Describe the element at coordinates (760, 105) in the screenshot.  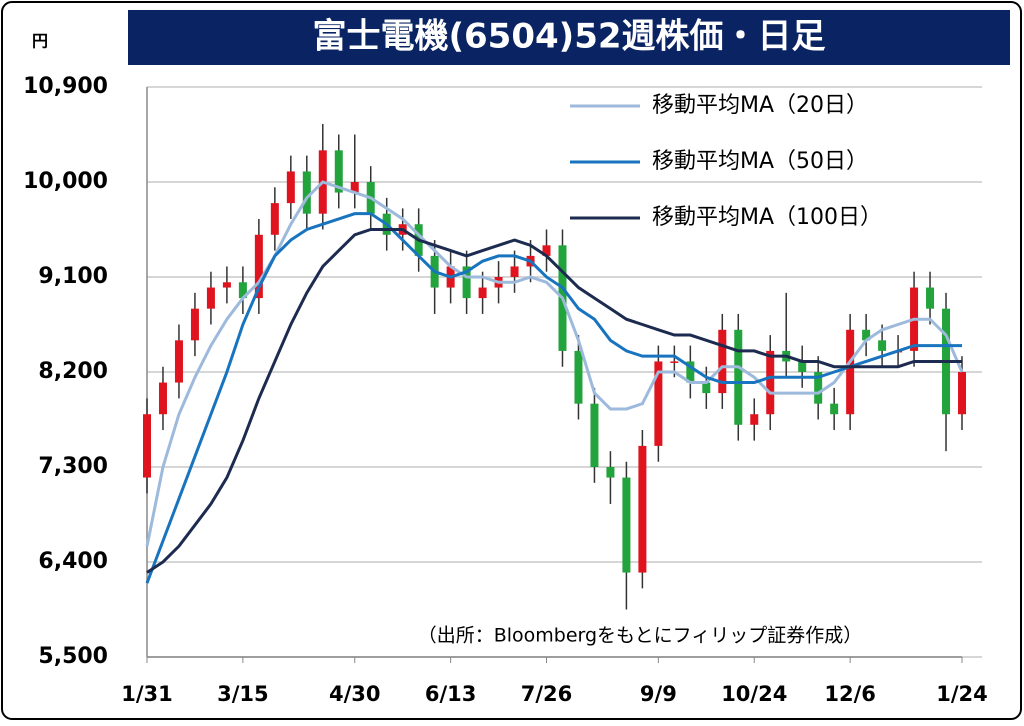
I see `legend-label: 移動平均MA（20日）` at that location.